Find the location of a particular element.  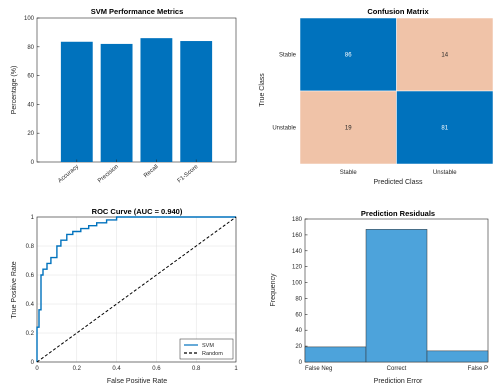

cell-value: 86 is located at coordinates (348, 56).